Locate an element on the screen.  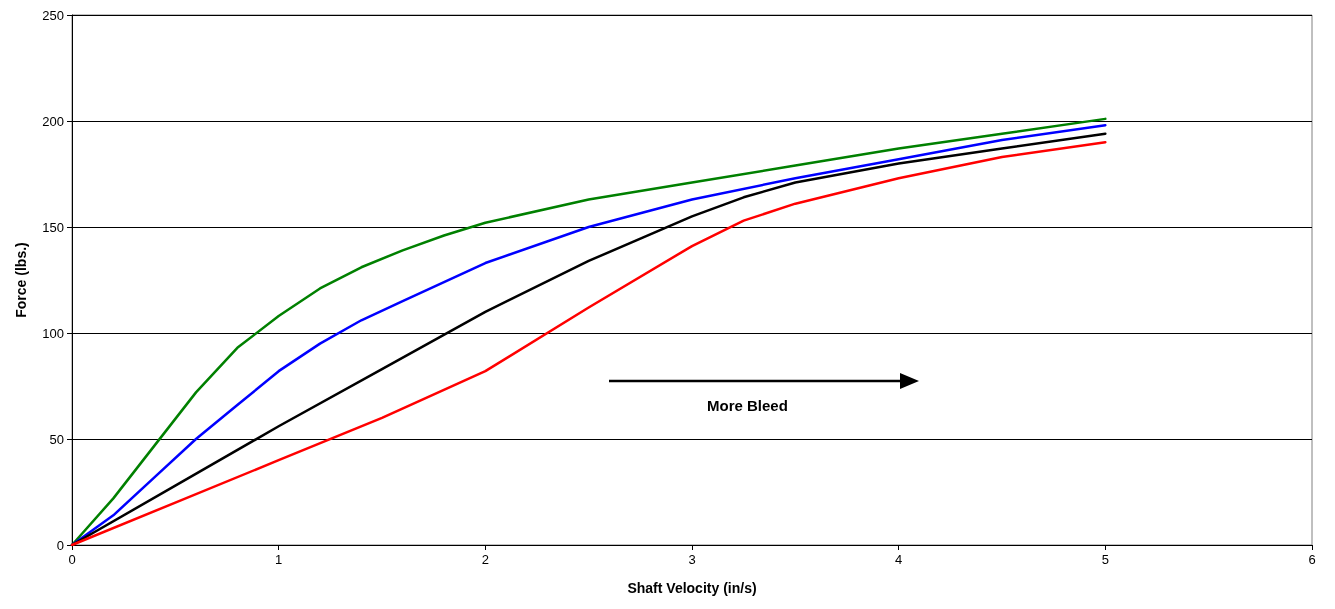
x-tick-label: 6 is located at coordinates (1312, 559).